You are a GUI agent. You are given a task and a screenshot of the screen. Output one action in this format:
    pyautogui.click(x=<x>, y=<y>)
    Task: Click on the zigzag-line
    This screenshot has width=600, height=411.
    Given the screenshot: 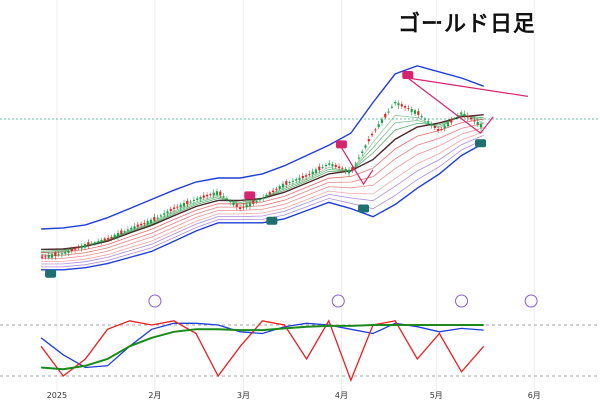 What is the action you would take?
    pyautogui.click(x=450, y=105)
    